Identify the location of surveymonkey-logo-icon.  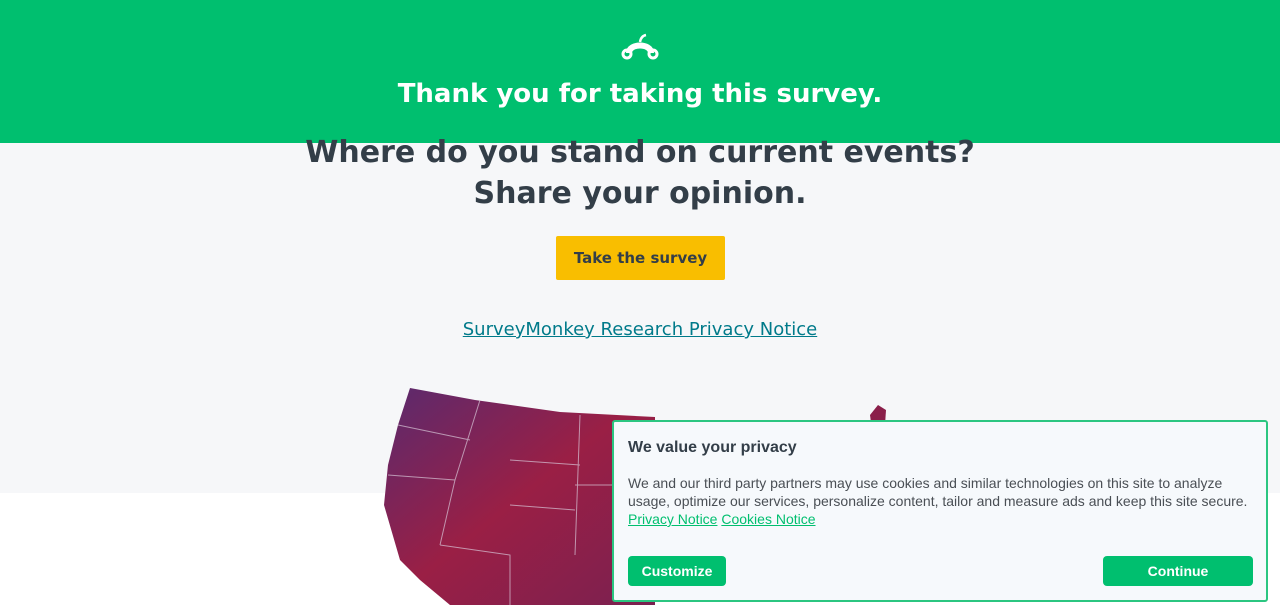
(640, 46).